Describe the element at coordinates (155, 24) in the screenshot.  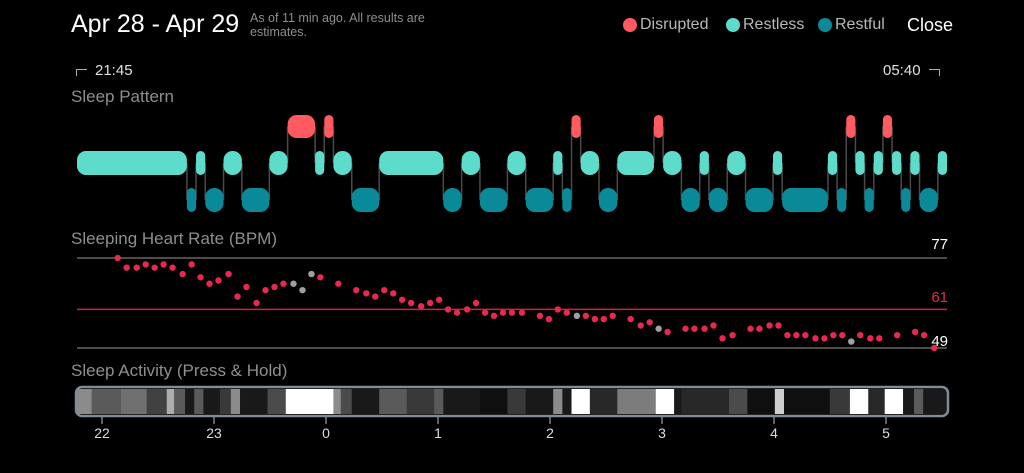
I see `date-range-title: Apr 28 - Apr 29` at that location.